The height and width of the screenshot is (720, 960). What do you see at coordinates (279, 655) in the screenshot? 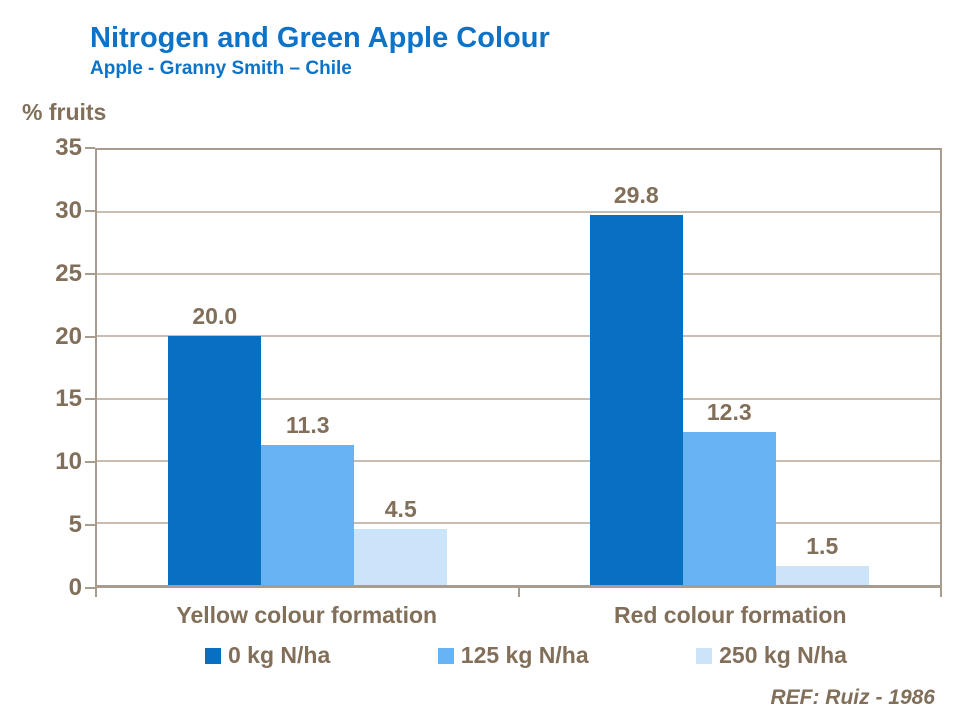
I see `legend-label: 0 kg N/ha` at bounding box center [279, 655].